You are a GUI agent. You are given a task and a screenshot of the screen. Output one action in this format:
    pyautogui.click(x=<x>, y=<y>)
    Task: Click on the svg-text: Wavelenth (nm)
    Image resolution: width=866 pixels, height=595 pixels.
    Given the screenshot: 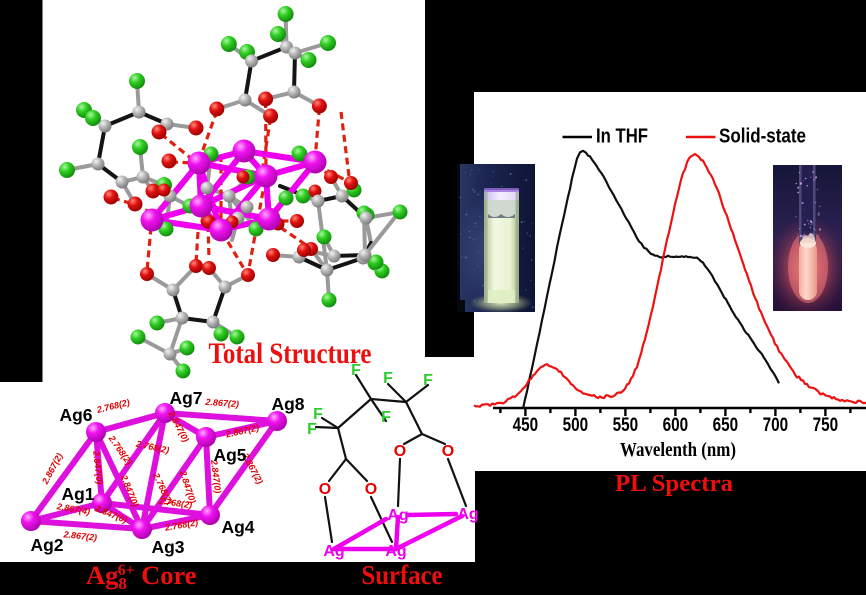 What is the action you would take?
    pyautogui.click(x=678, y=450)
    